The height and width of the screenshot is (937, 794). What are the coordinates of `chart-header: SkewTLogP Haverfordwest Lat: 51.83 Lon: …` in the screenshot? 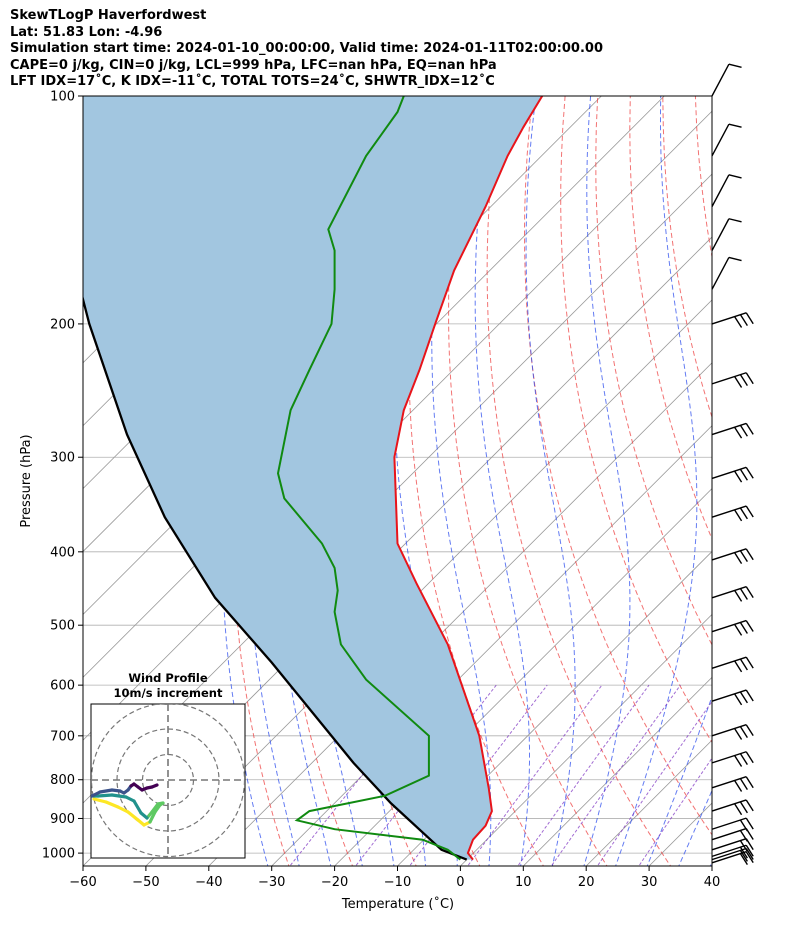 It's located at (306, 49).